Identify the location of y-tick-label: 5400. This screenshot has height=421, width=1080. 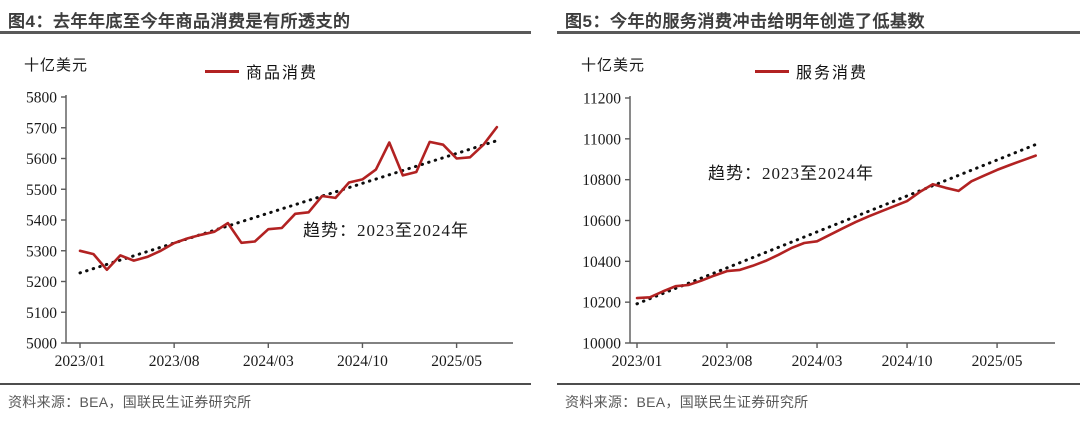
(41, 221).